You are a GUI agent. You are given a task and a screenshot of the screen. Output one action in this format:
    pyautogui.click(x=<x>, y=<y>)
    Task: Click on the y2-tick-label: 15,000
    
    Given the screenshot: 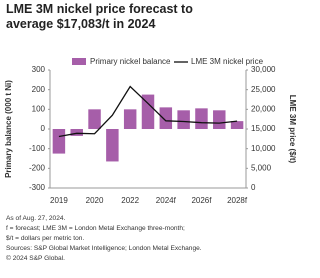 What is the action you would take?
    pyautogui.click(x=263, y=128)
    